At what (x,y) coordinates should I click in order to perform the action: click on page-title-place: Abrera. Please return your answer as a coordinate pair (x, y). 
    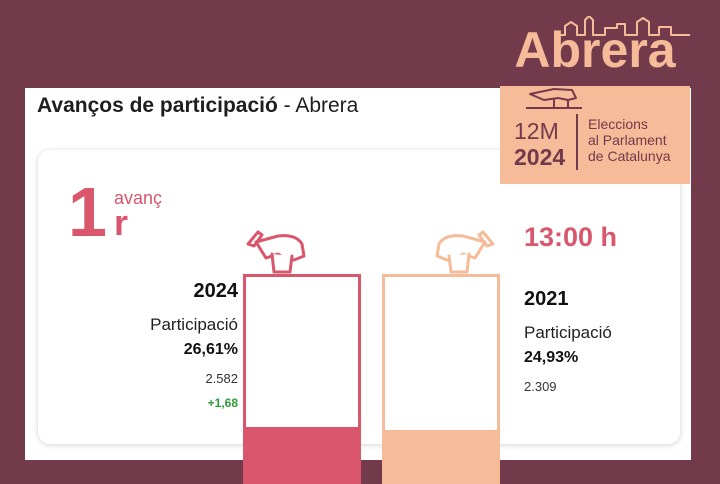
    Looking at the image, I should click on (327, 105).